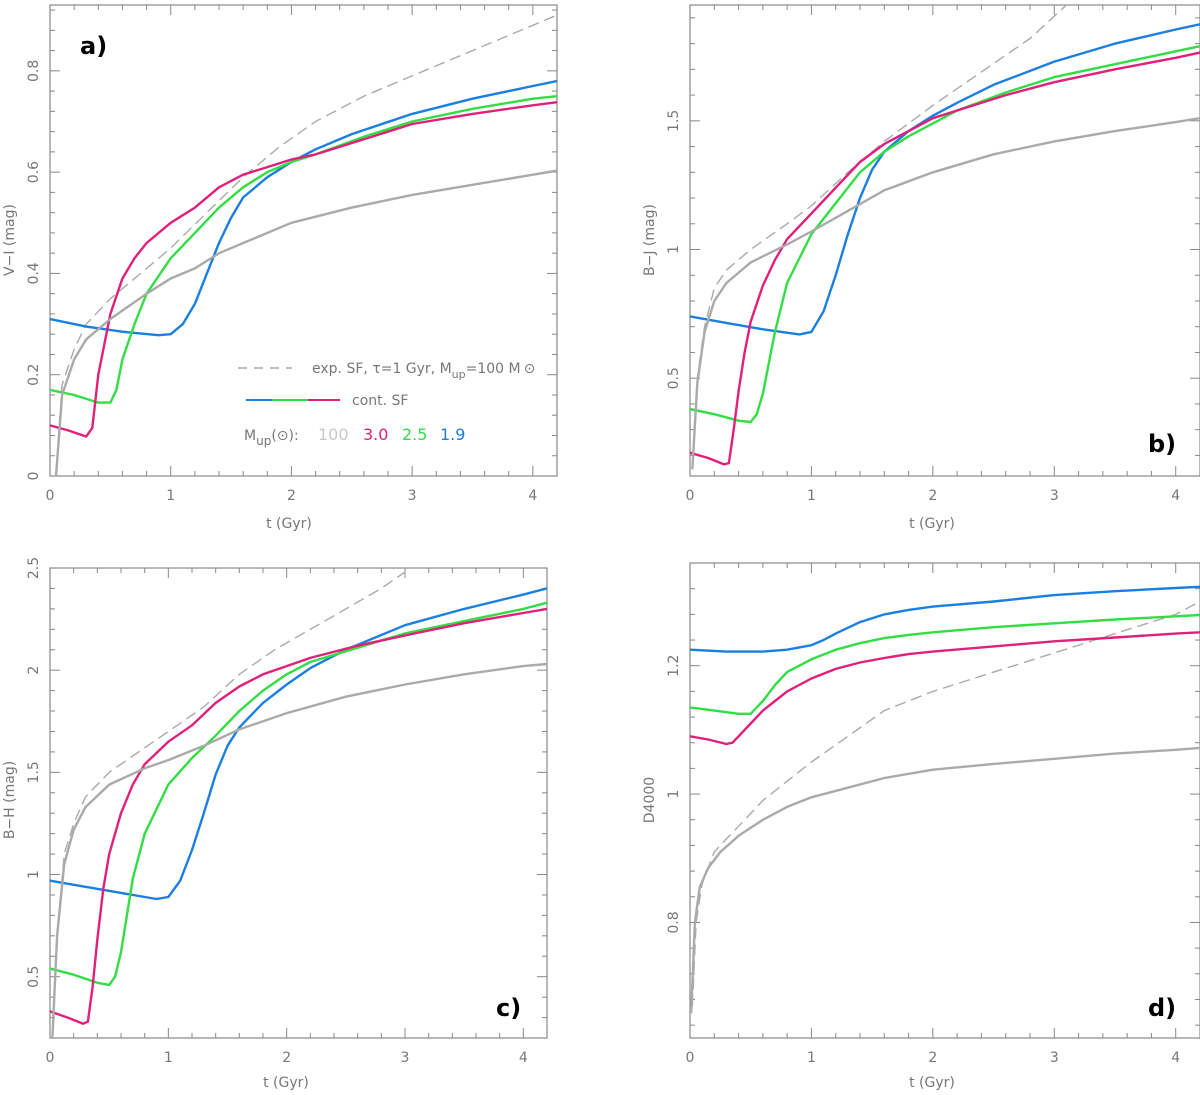 This screenshot has height=1095, width=1200. I want to click on y-axis-label: D4000, so click(650, 800).